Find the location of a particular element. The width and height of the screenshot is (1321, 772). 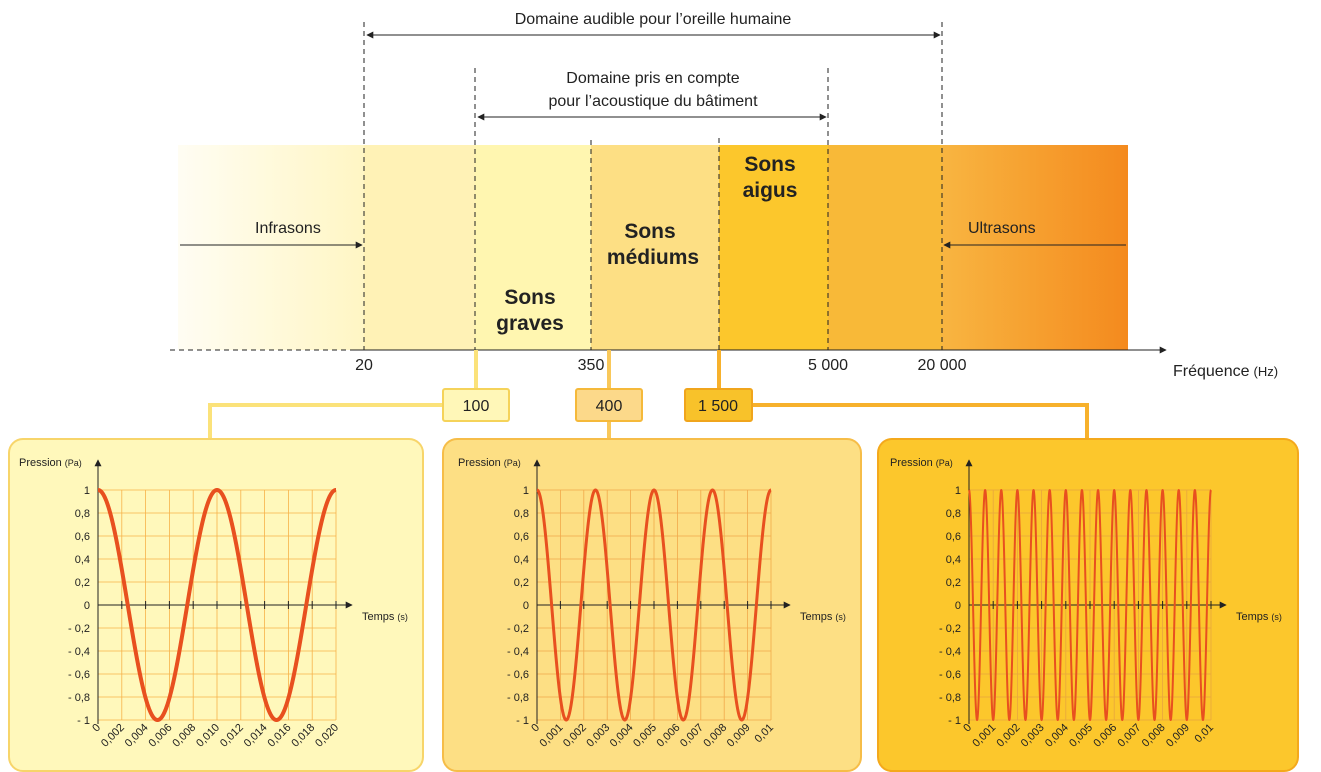

badge-1500-label: 1 500 is located at coordinates (718, 406).